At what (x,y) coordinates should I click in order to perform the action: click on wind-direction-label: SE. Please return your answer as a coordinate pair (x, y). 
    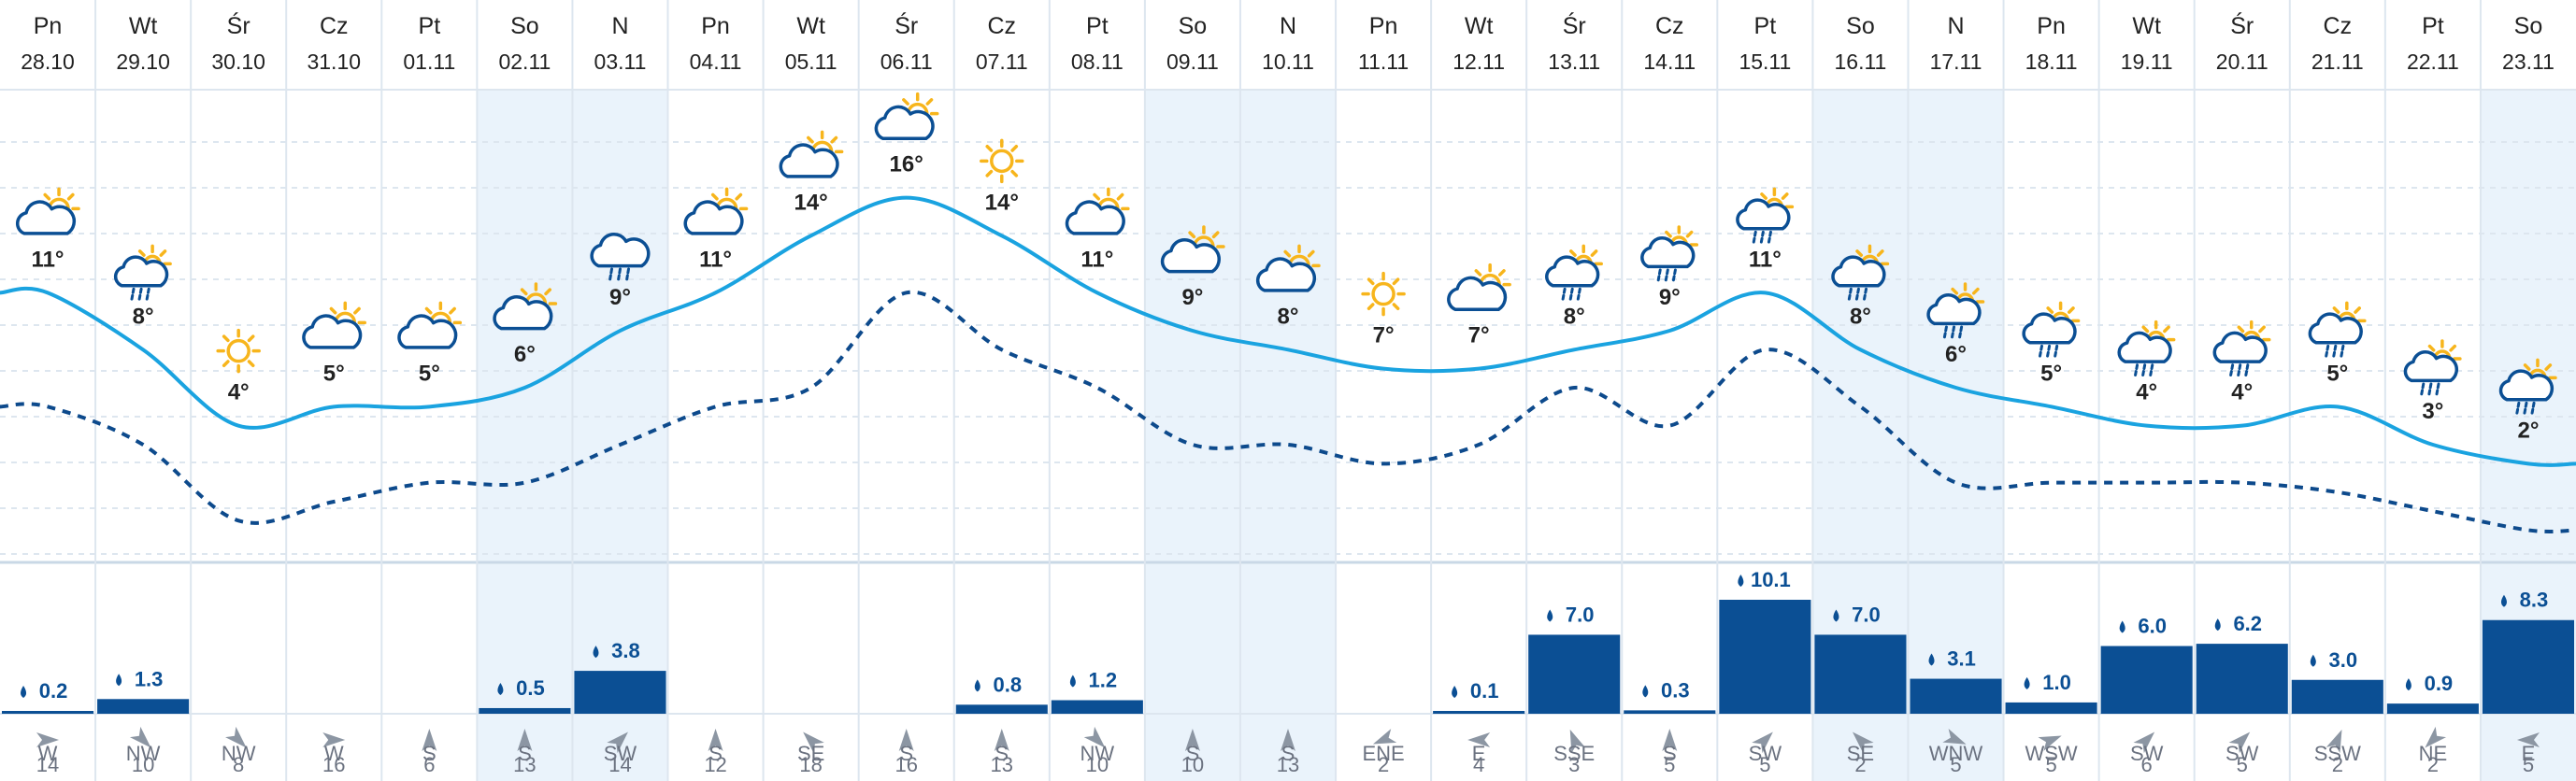
    Looking at the image, I should click on (1860, 753).